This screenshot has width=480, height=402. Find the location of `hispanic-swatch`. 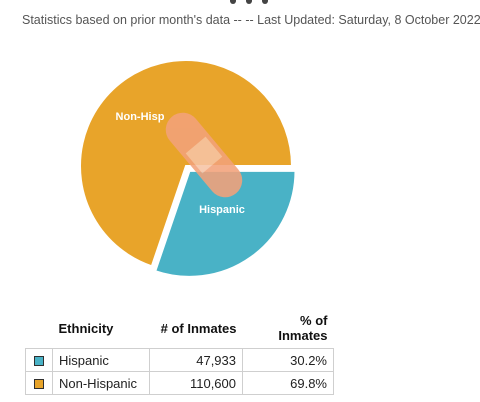

hispanic-swatch is located at coordinates (39, 361).